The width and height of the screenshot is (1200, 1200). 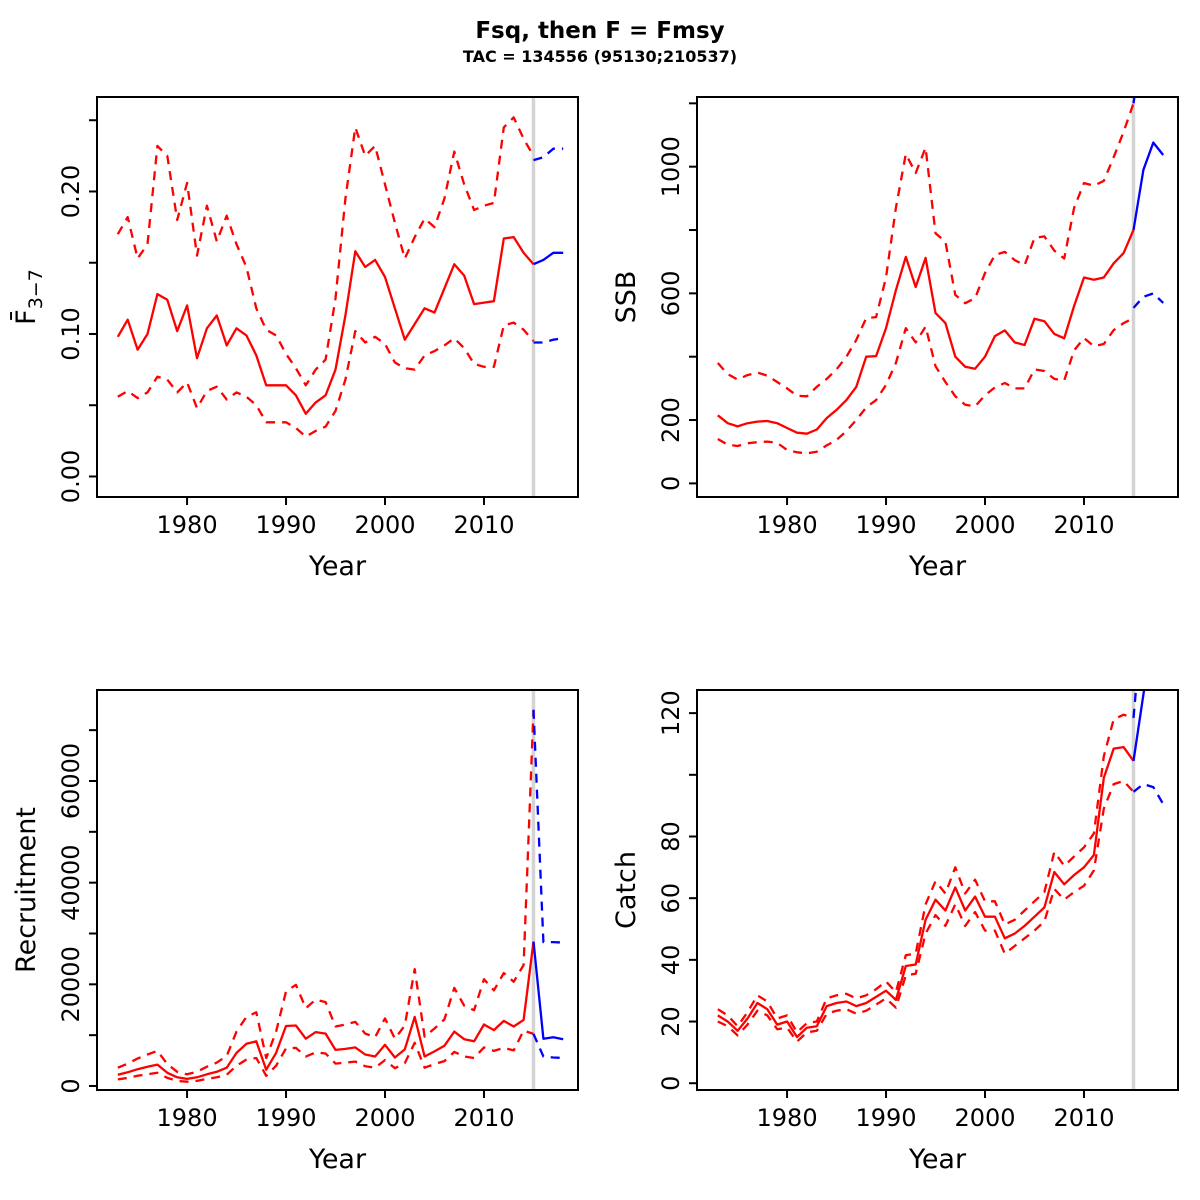 I want to click on ssb-xlabel: Year, so click(x=937, y=566).